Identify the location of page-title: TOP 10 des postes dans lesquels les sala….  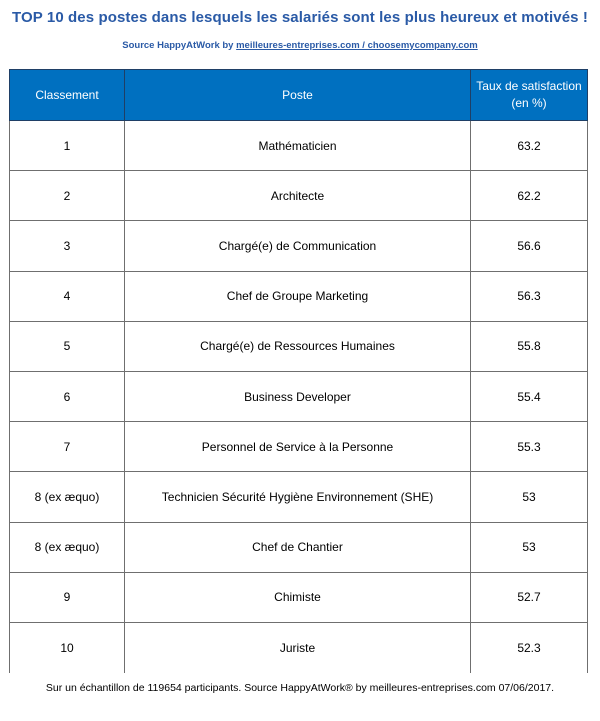
(300, 17).